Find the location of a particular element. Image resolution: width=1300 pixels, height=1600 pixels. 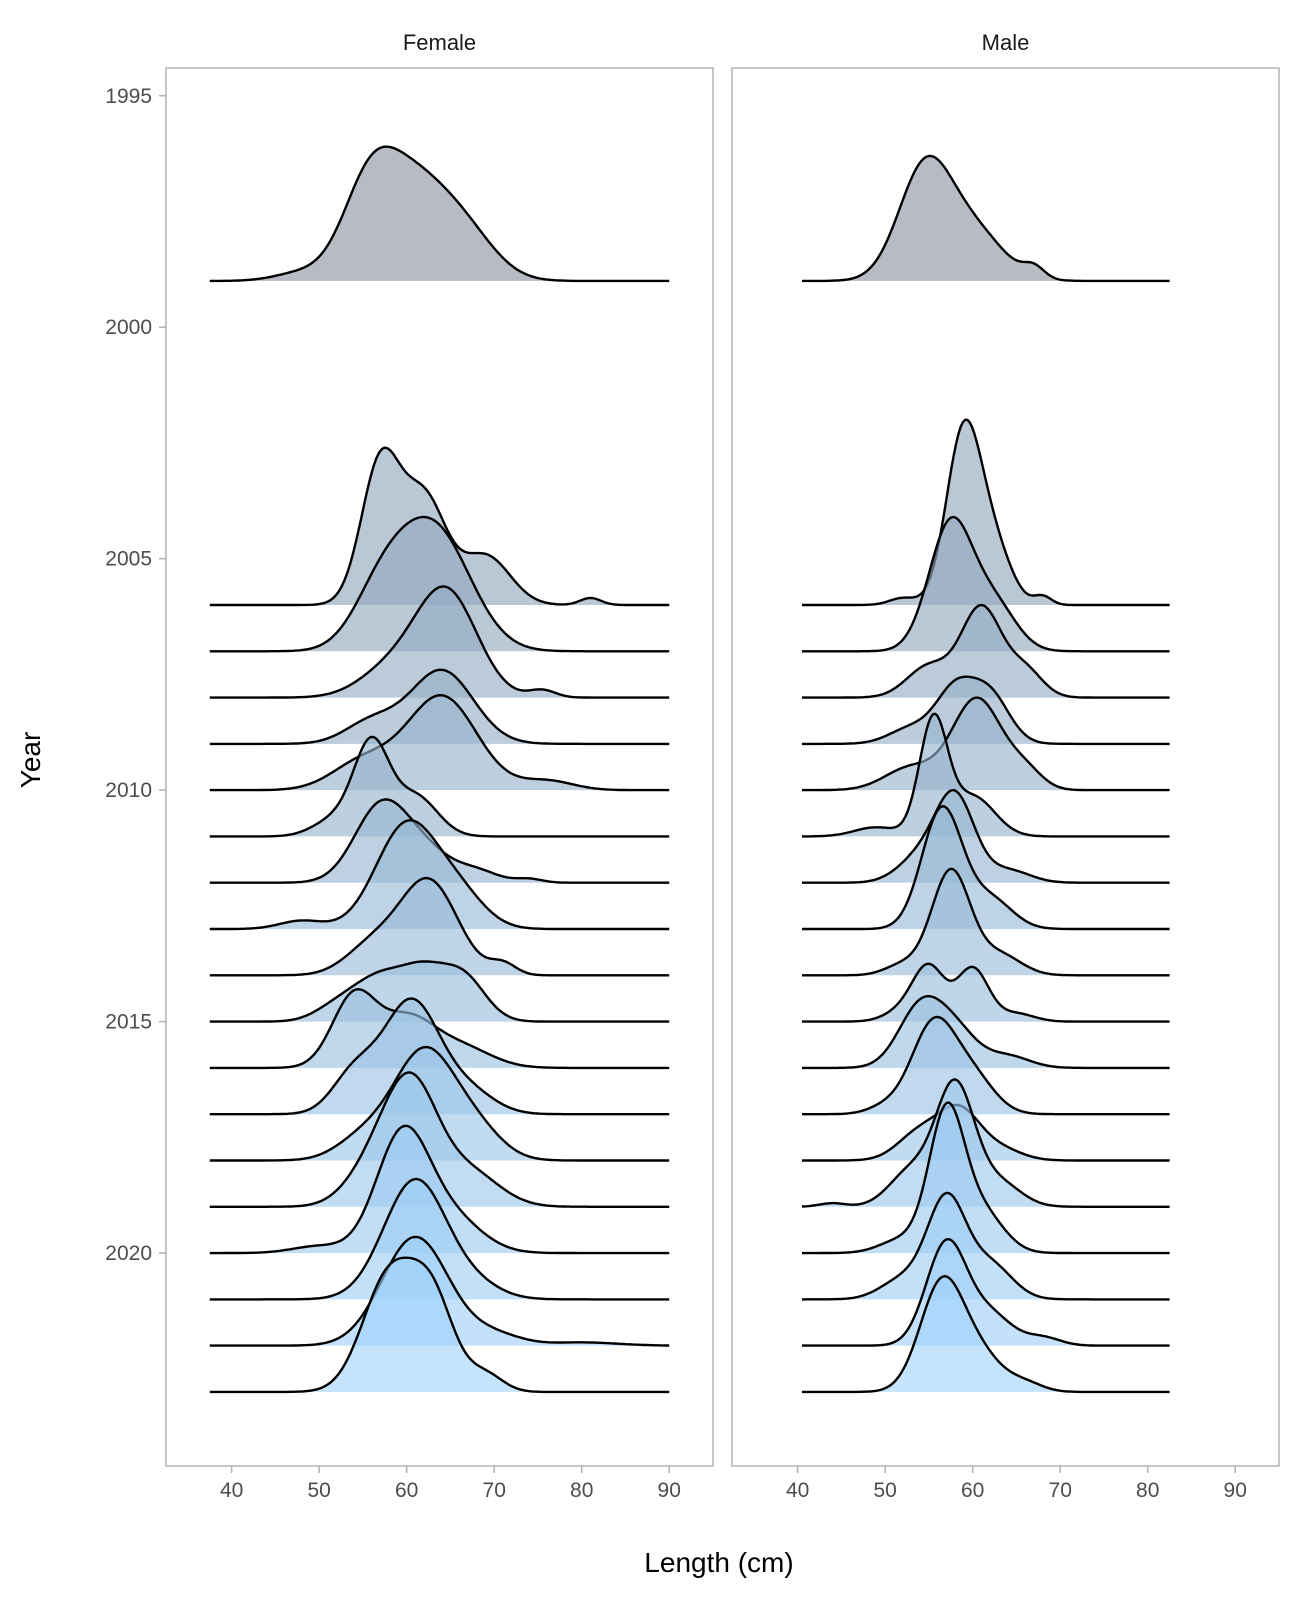

ridge-2019 is located at coordinates (985, 1143).